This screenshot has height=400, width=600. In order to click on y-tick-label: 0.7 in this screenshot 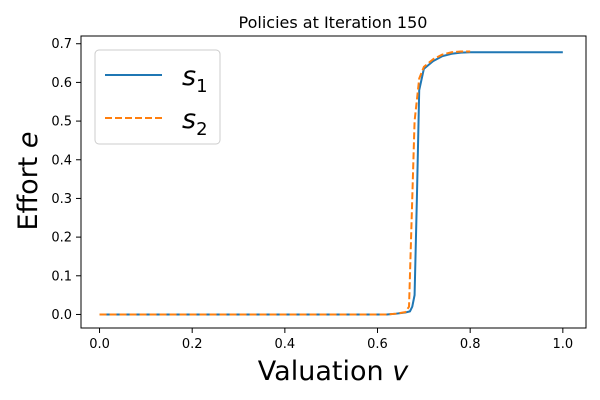, I will do `click(61, 44)`.